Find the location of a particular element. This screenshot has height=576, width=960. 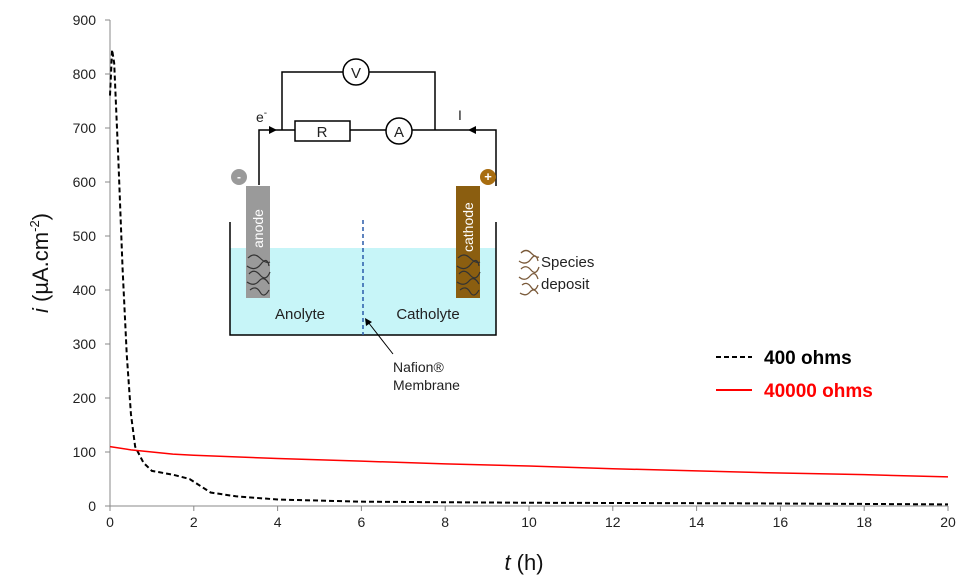

ammeter-icon is located at coordinates (399, 131).